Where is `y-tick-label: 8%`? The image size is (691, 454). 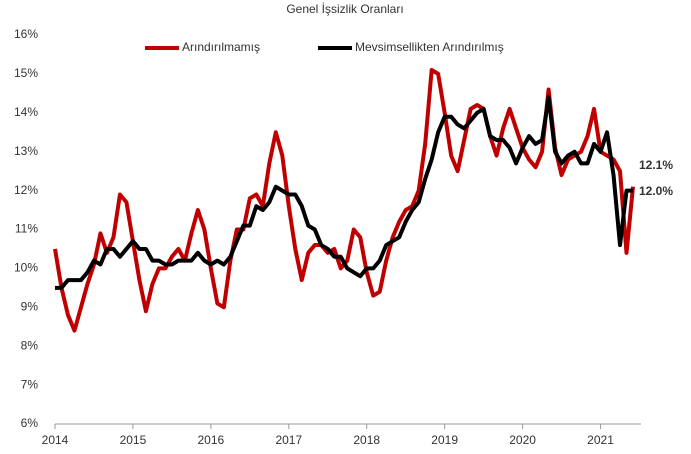 y-tick-label: 8% is located at coordinates (30, 345).